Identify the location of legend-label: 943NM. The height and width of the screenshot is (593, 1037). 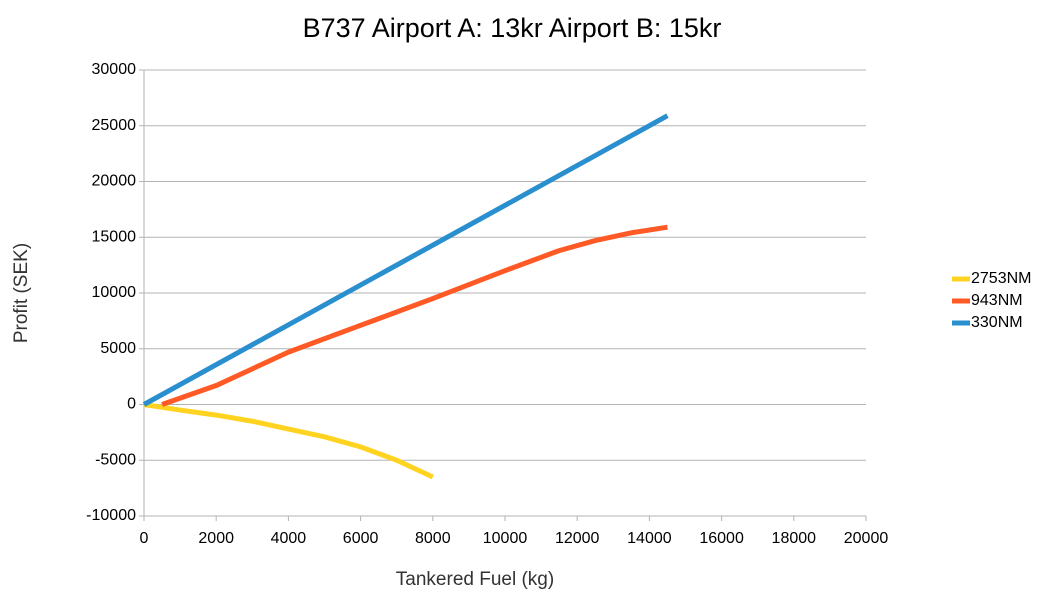
(997, 300).